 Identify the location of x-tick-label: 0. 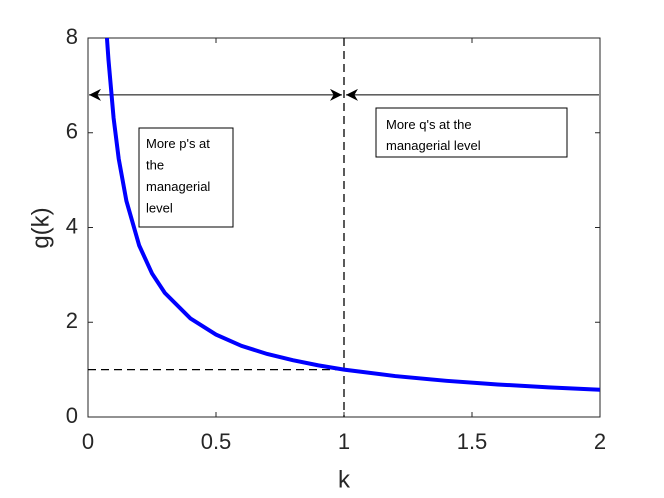
(88, 441).